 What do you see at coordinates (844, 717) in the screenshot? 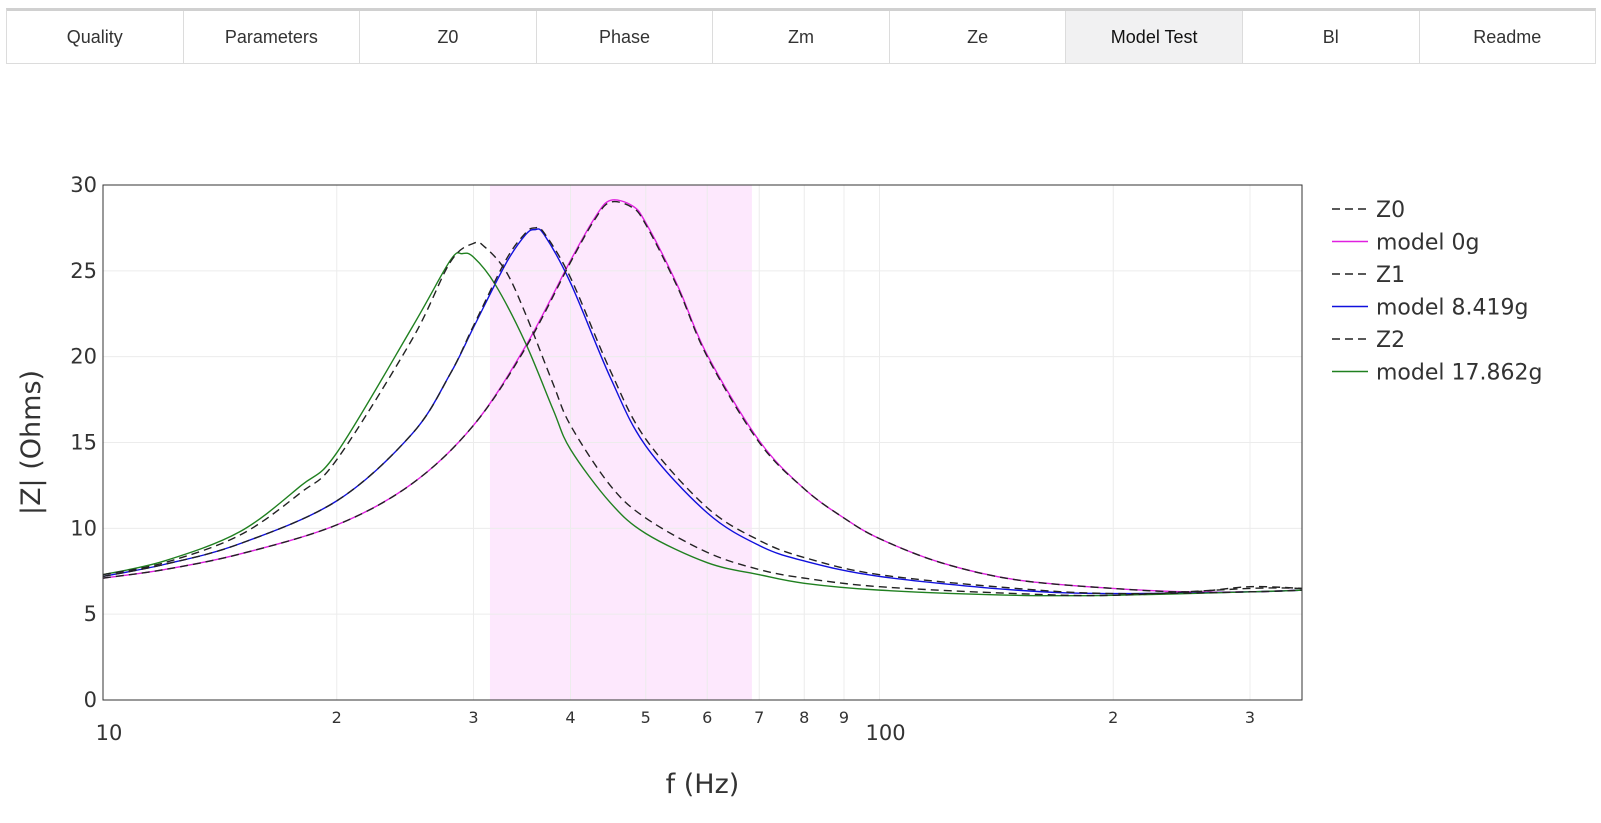
I see `x-tick-label: 9` at bounding box center [844, 717].